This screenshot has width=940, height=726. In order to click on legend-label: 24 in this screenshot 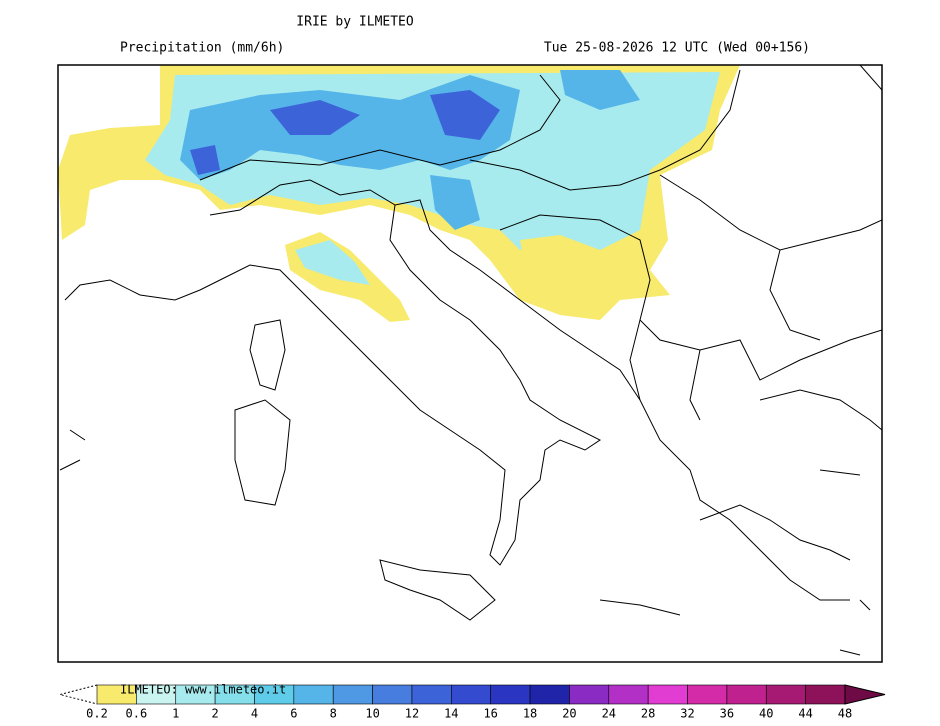, I will do `click(609, 714)`.